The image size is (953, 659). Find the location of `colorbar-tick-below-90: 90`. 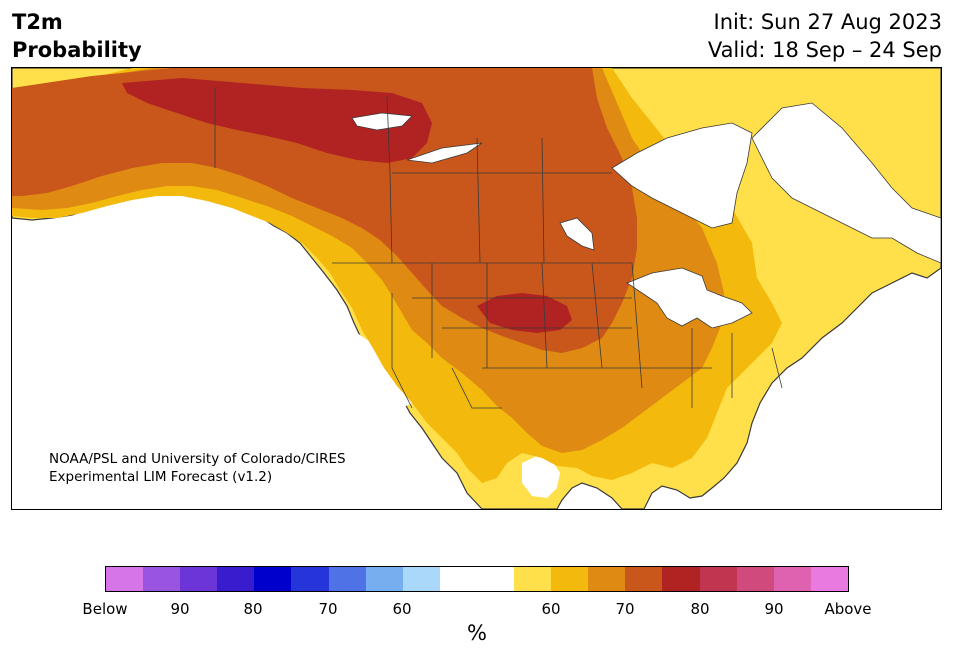

colorbar-tick-below-90: 90 is located at coordinates (180, 609).